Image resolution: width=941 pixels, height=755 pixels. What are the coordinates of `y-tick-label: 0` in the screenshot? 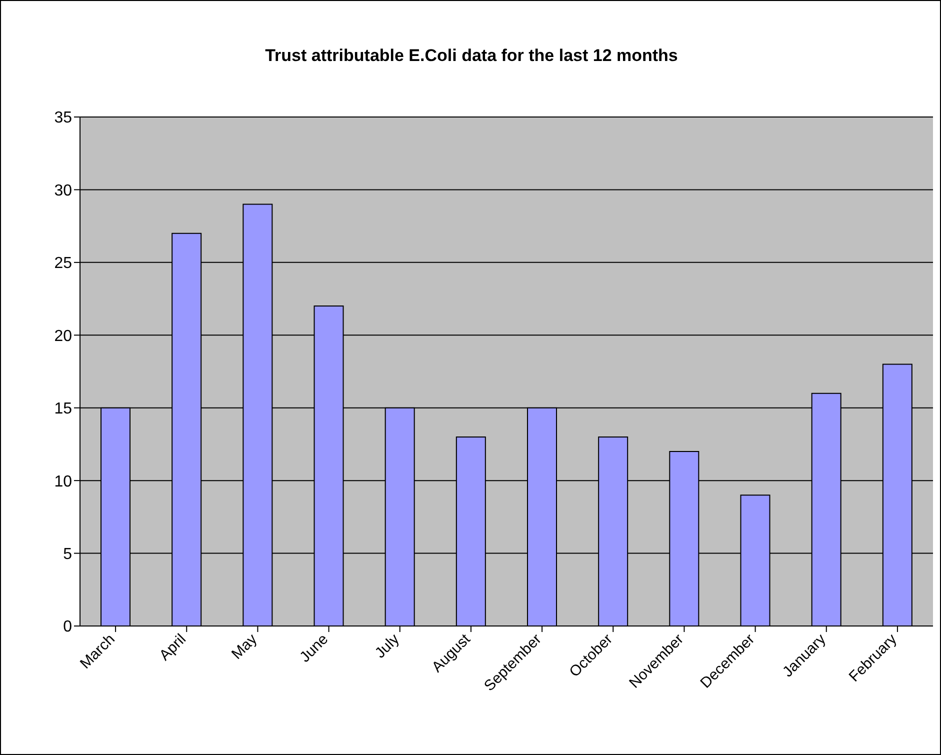 It's located at (67, 627).